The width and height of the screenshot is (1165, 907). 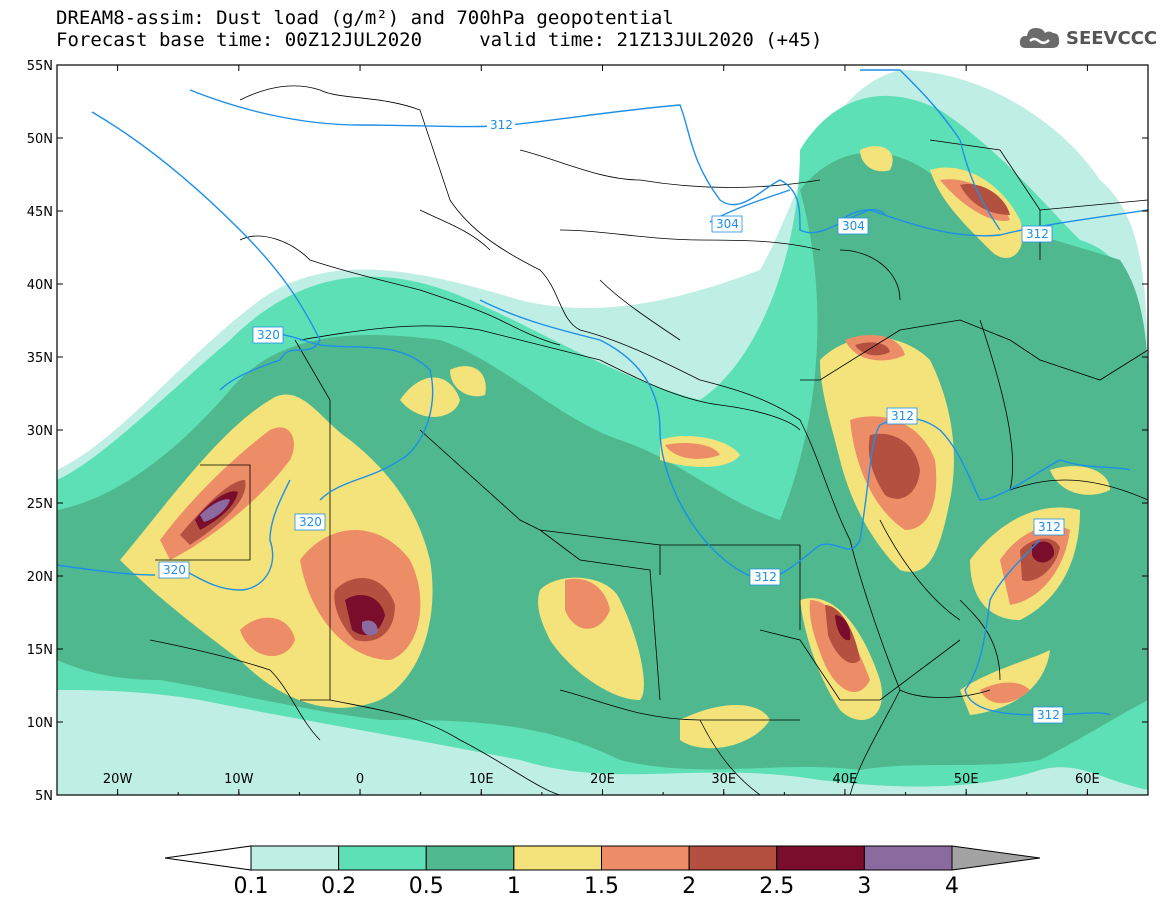 What do you see at coordinates (1039, 38) in the screenshot?
I see `cloud-icon` at bounding box center [1039, 38].